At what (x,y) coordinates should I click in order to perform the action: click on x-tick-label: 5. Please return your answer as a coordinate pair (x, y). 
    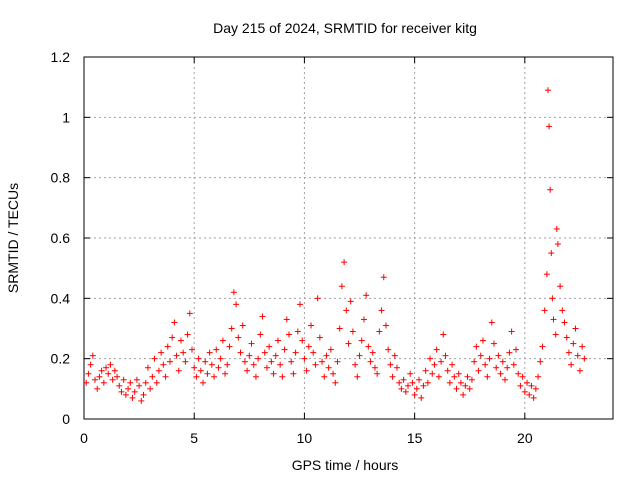
    Looking at the image, I should click on (194, 438).